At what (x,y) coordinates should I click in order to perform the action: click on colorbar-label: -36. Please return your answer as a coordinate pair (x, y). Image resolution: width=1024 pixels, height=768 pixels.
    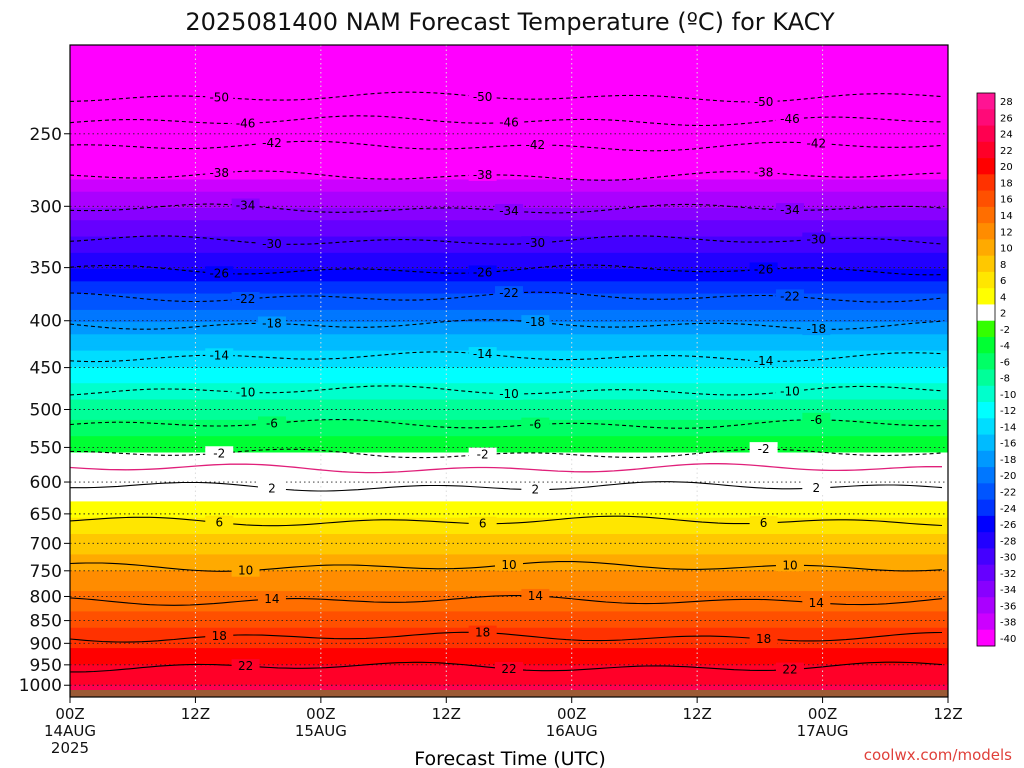
    Looking at the image, I should click on (1008, 606).